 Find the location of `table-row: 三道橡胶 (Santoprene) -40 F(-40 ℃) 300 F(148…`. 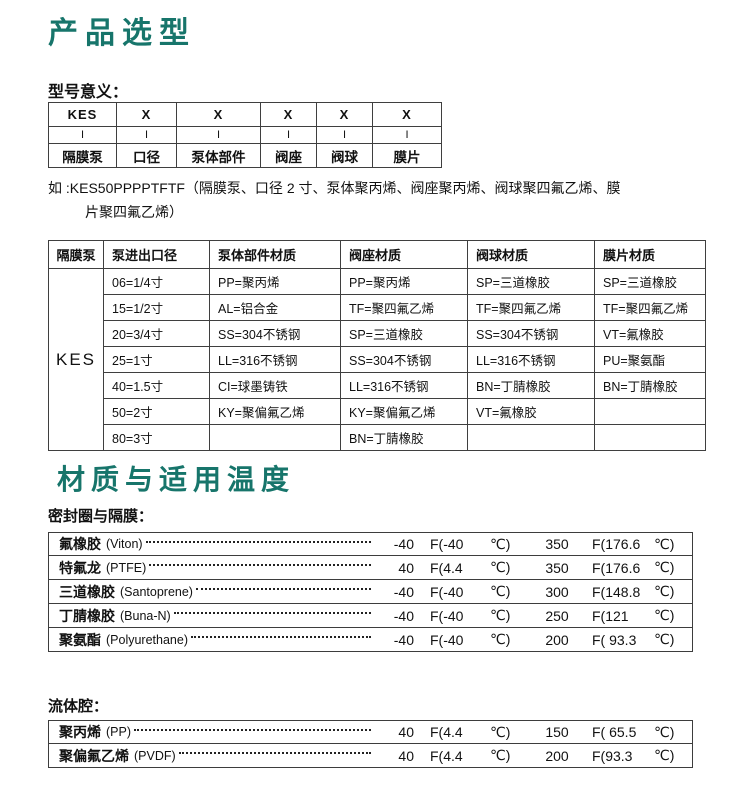

table-row: 三道橡胶 (Santoprene) -40 F(-40 ℃) 300 F(148… is located at coordinates (370, 592).